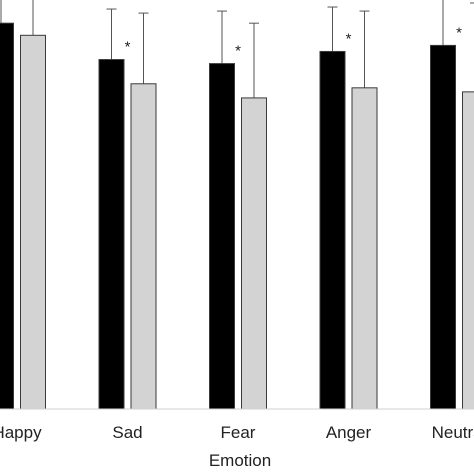 This screenshot has width=474, height=474. What do you see at coordinates (128, 47) in the screenshot?
I see `significance-marker-sad: *` at bounding box center [128, 47].